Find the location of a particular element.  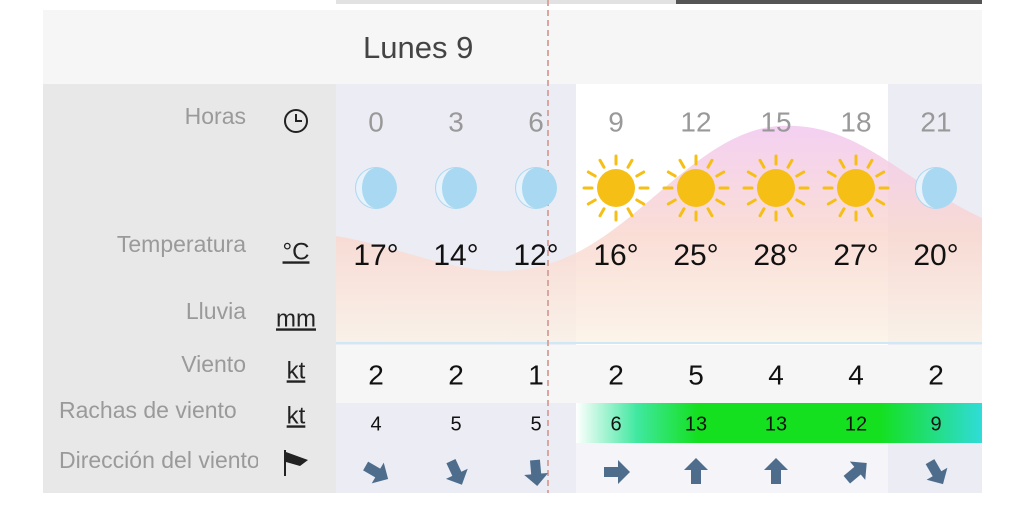

gust: 9 is located at coordinates (935, 424).